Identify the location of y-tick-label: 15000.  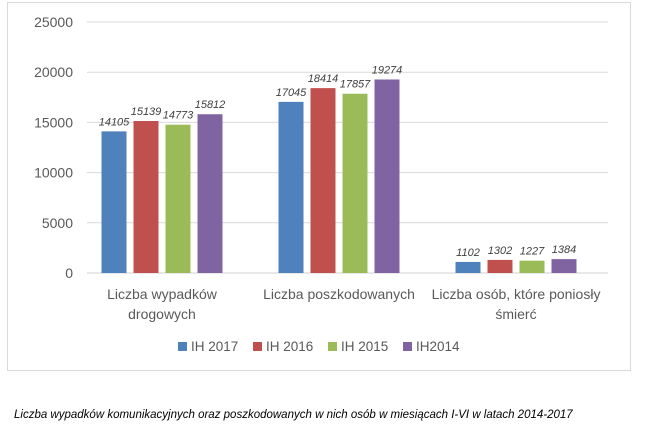
(53, 122).